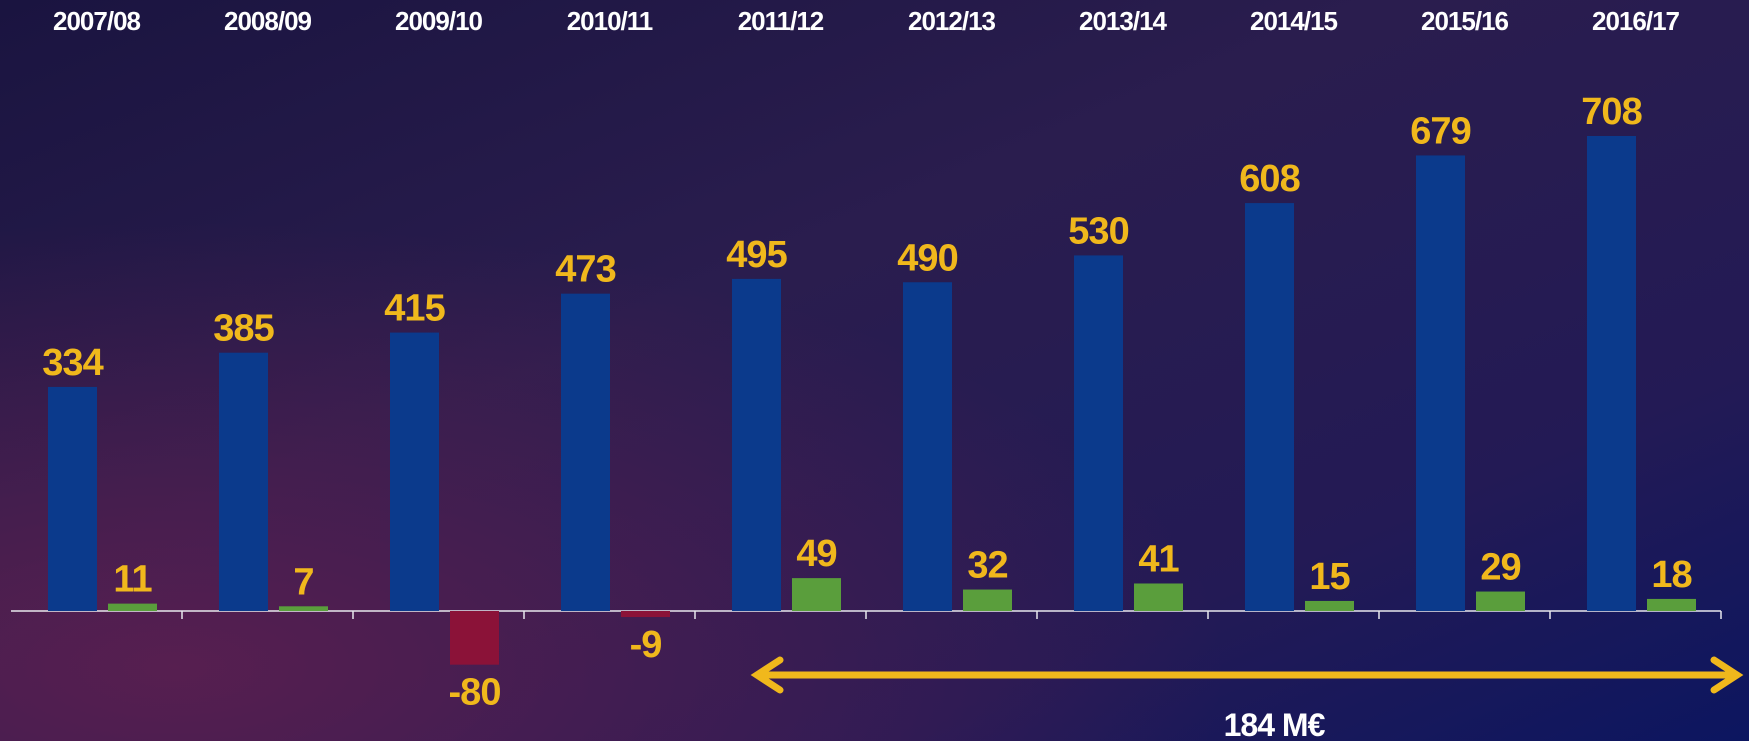  Describe the element at coordinates (610, 21) in the screenshot. I see `x-tick-label: 2010/11` at that location.